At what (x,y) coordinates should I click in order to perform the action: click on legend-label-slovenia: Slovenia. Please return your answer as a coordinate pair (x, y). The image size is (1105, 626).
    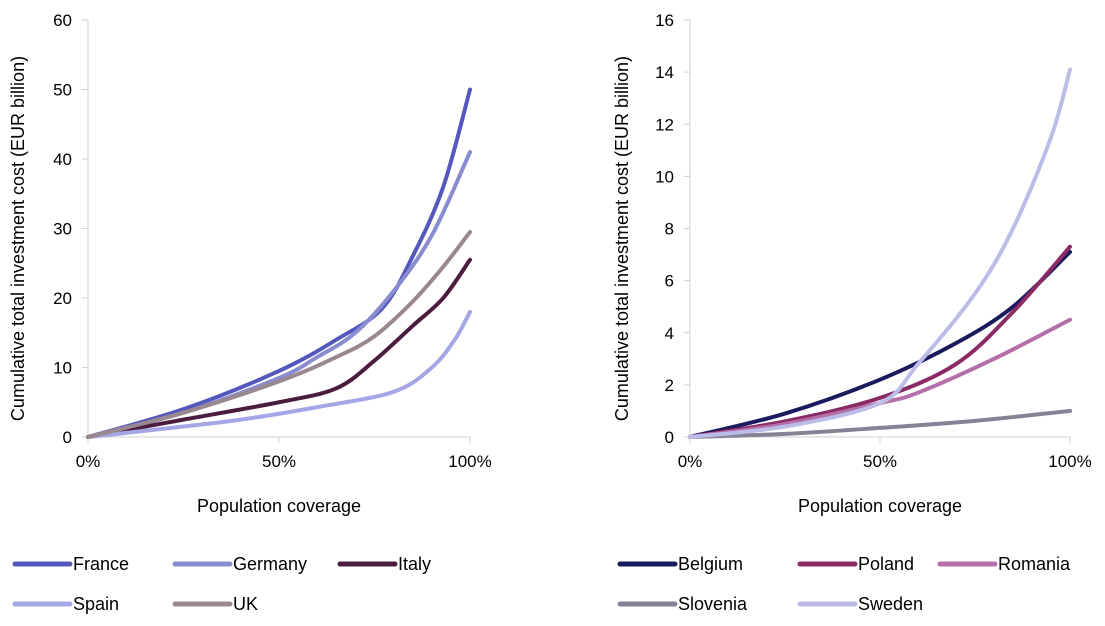
    Looking at the image, I should click on (713, 604).